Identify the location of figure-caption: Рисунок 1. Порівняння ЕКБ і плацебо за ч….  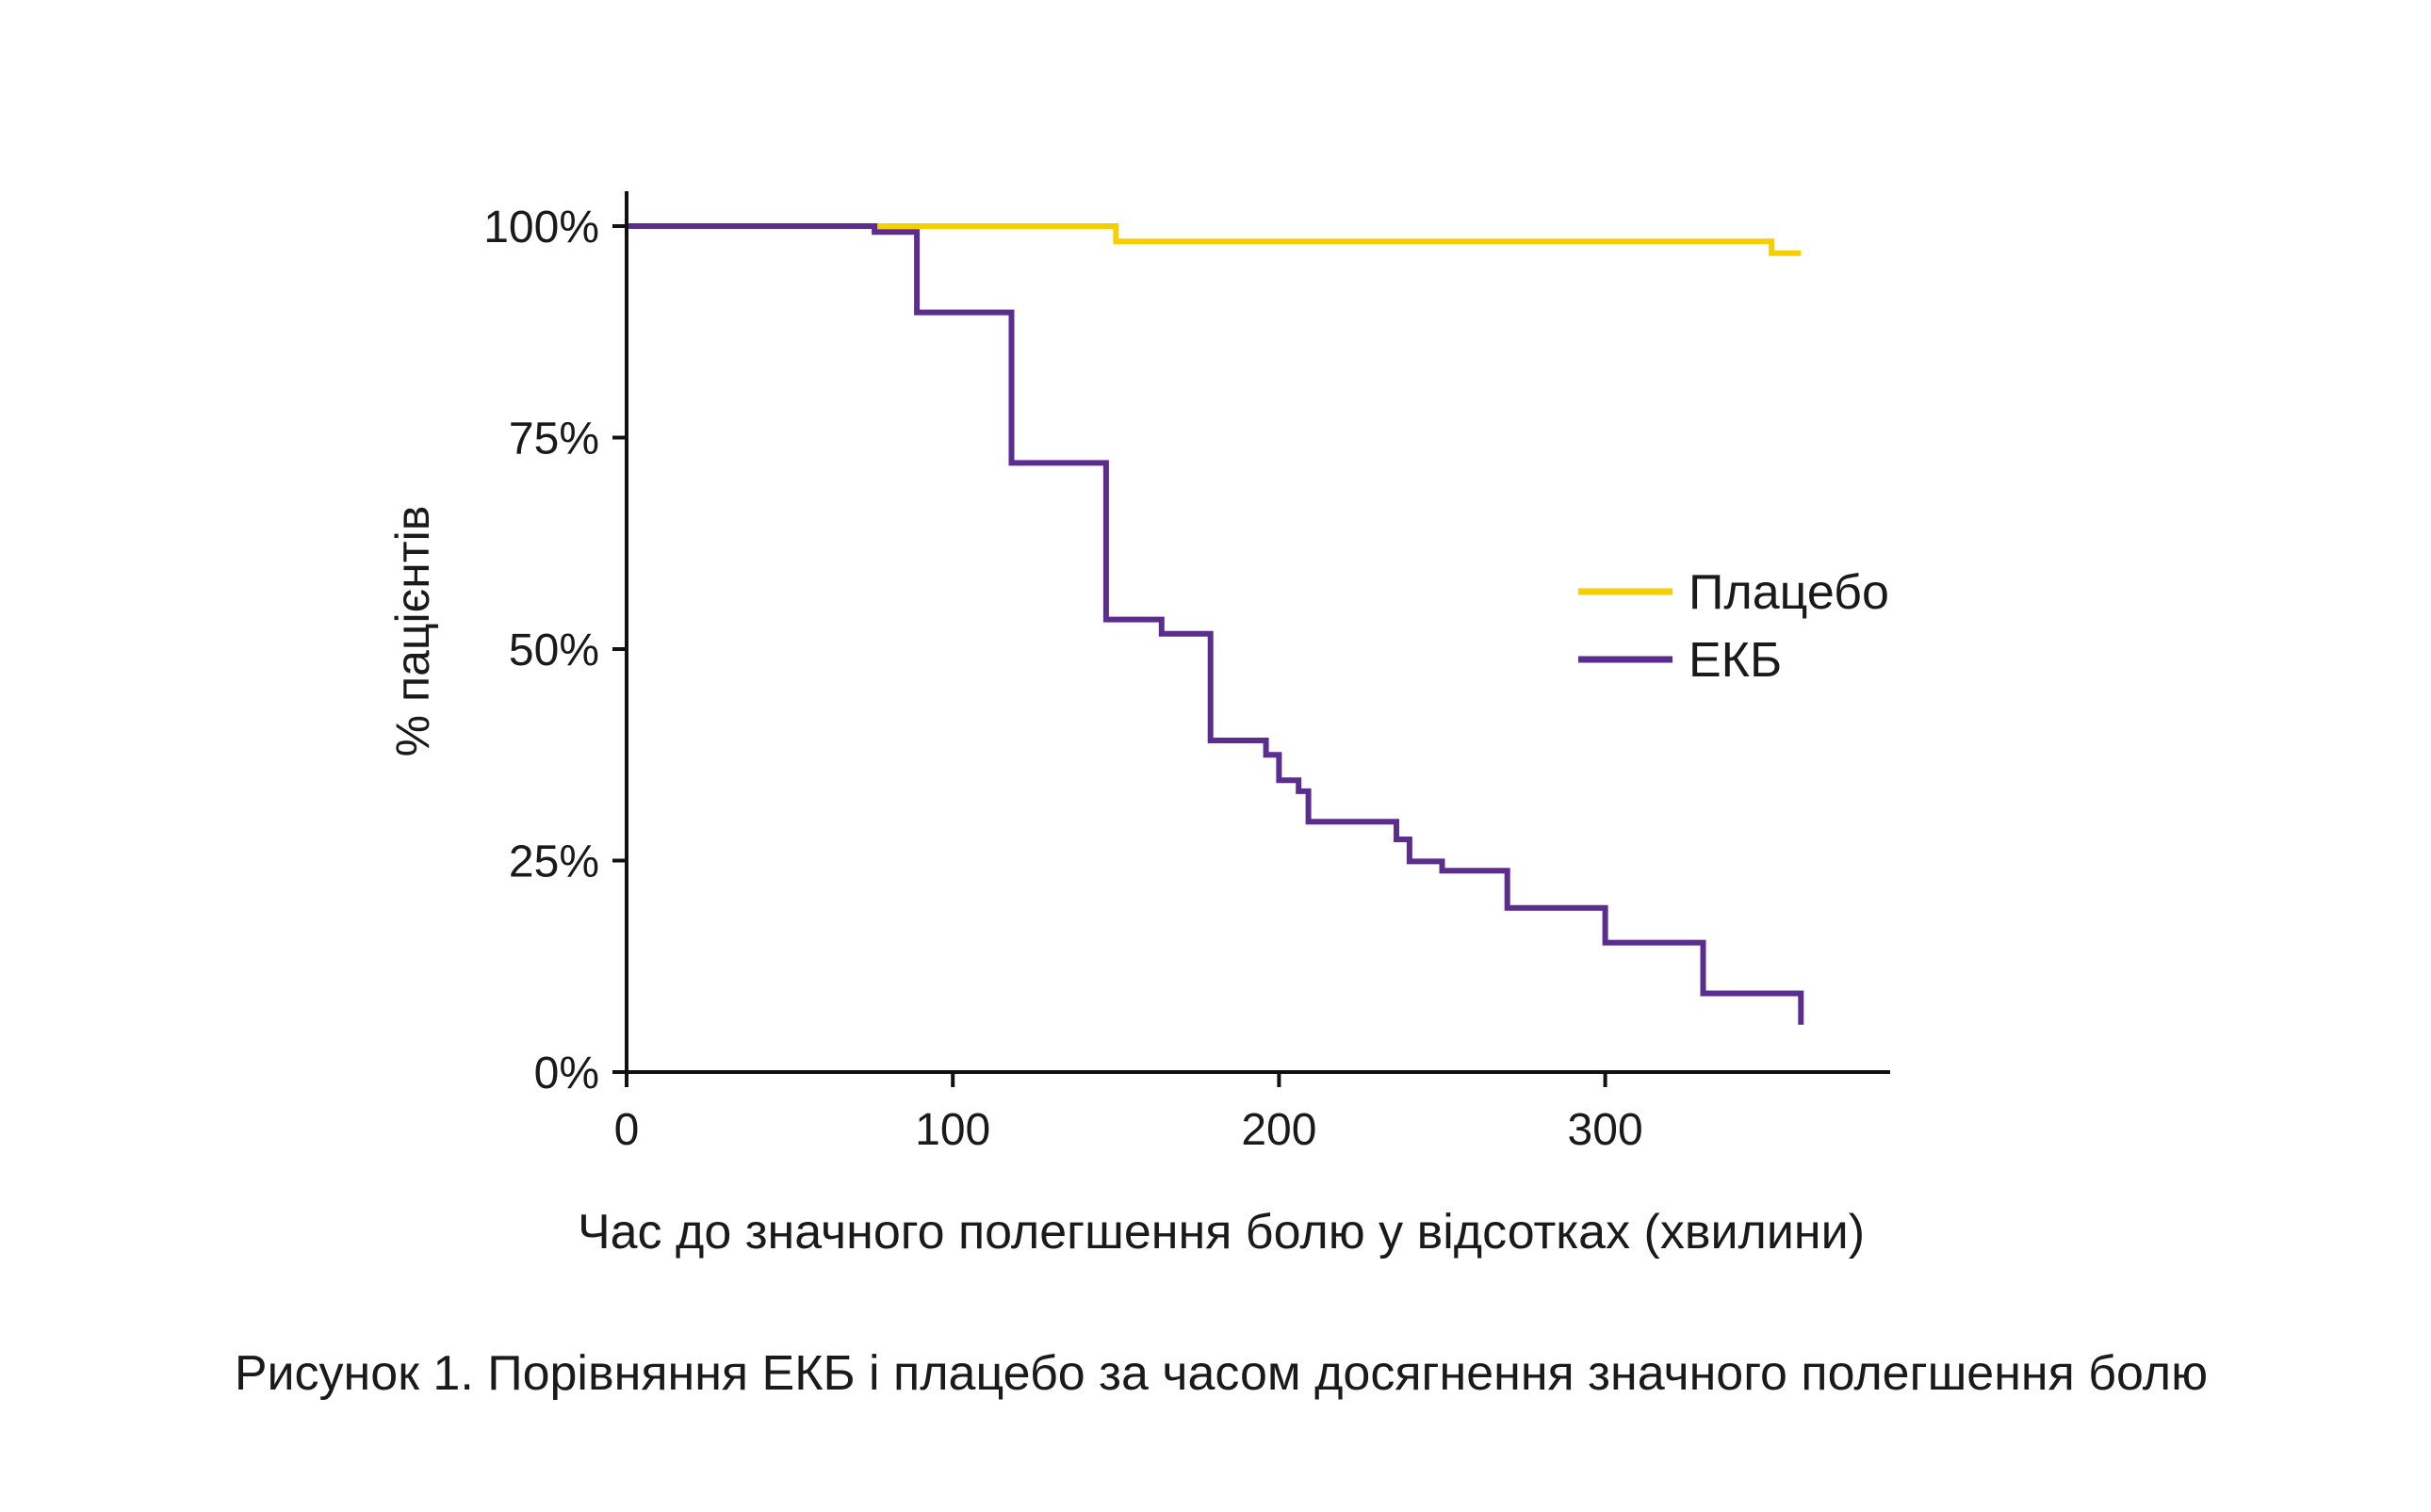
(1221, 1373).